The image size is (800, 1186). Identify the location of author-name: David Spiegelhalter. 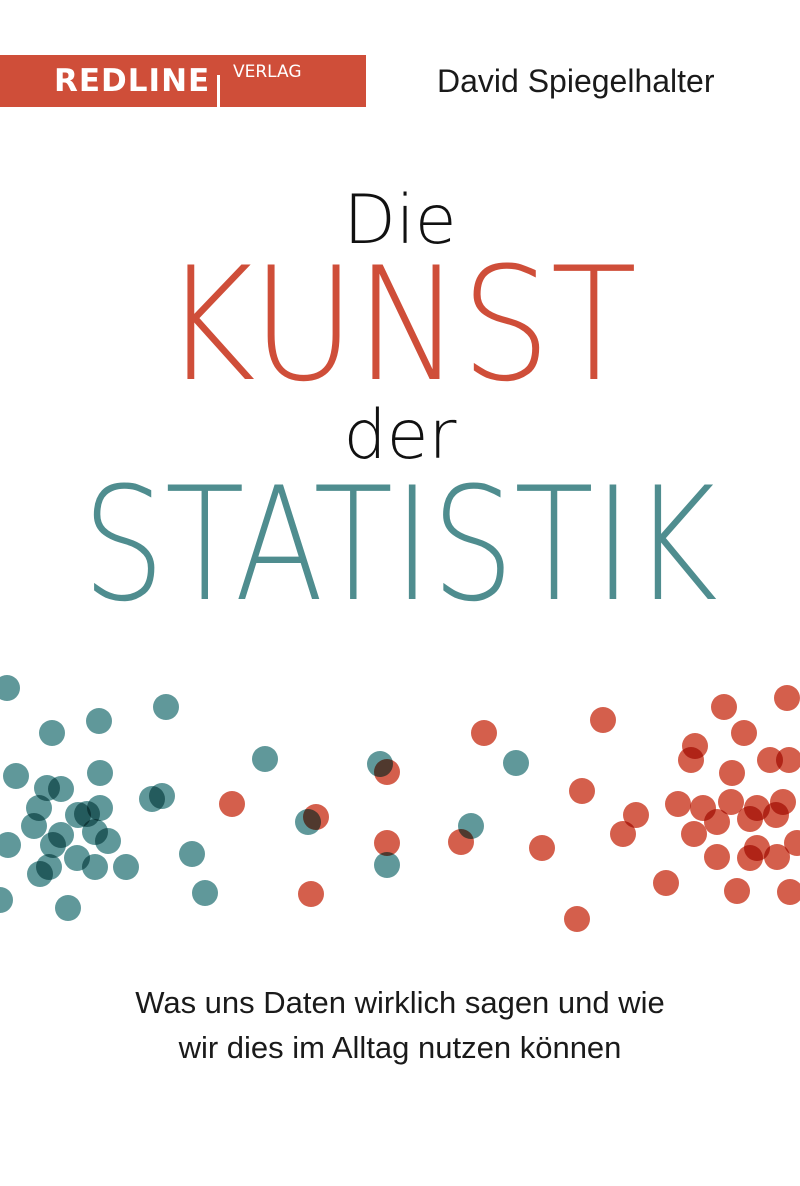
(576, 81).